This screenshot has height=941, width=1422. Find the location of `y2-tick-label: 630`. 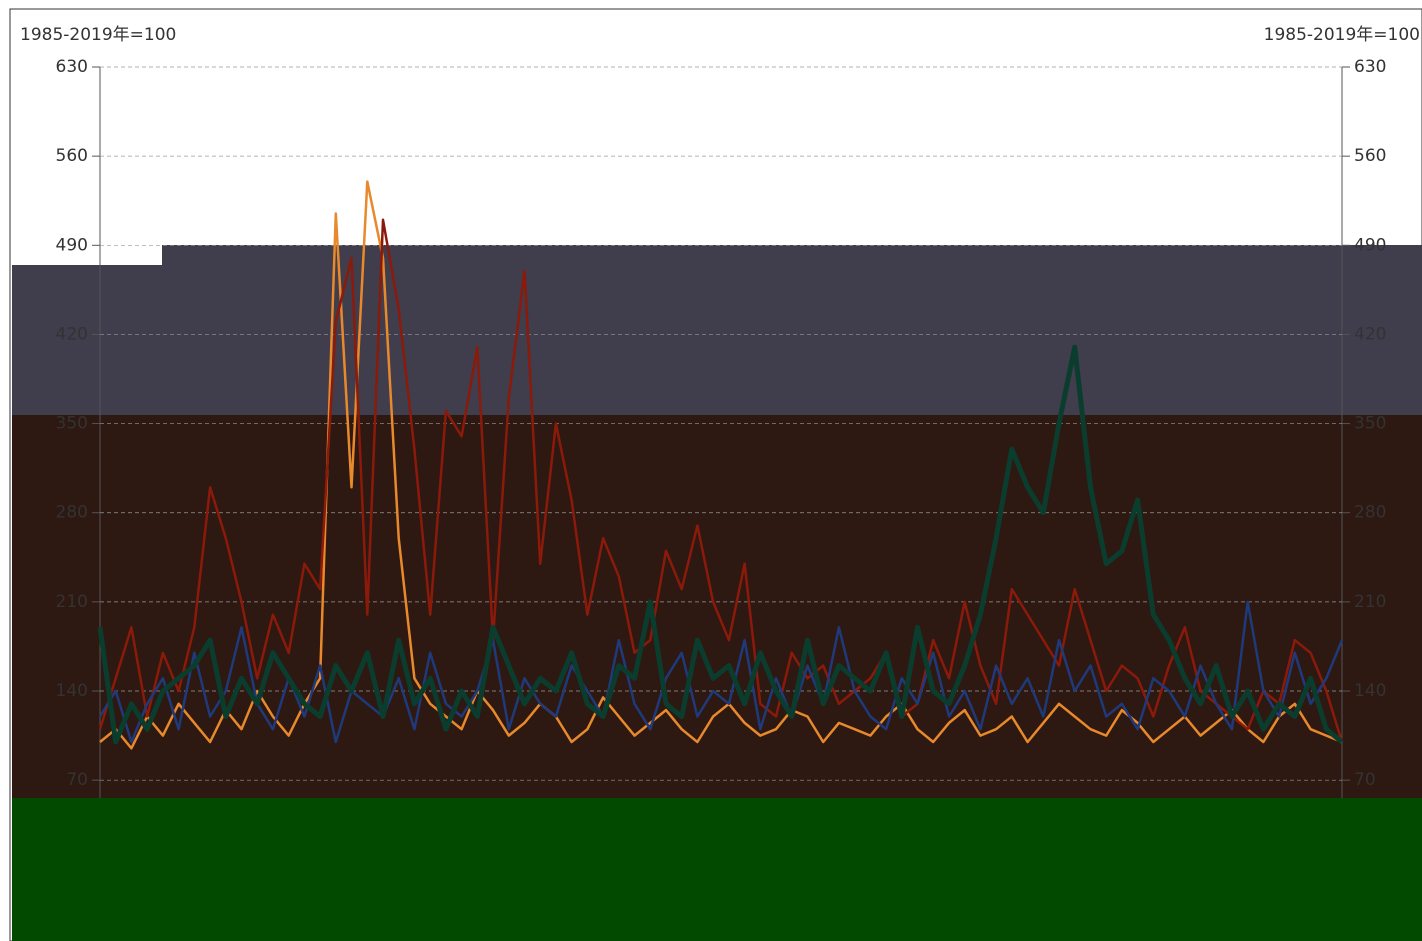

y2-tick-label: 630 is located at coordinates (1370, 67).